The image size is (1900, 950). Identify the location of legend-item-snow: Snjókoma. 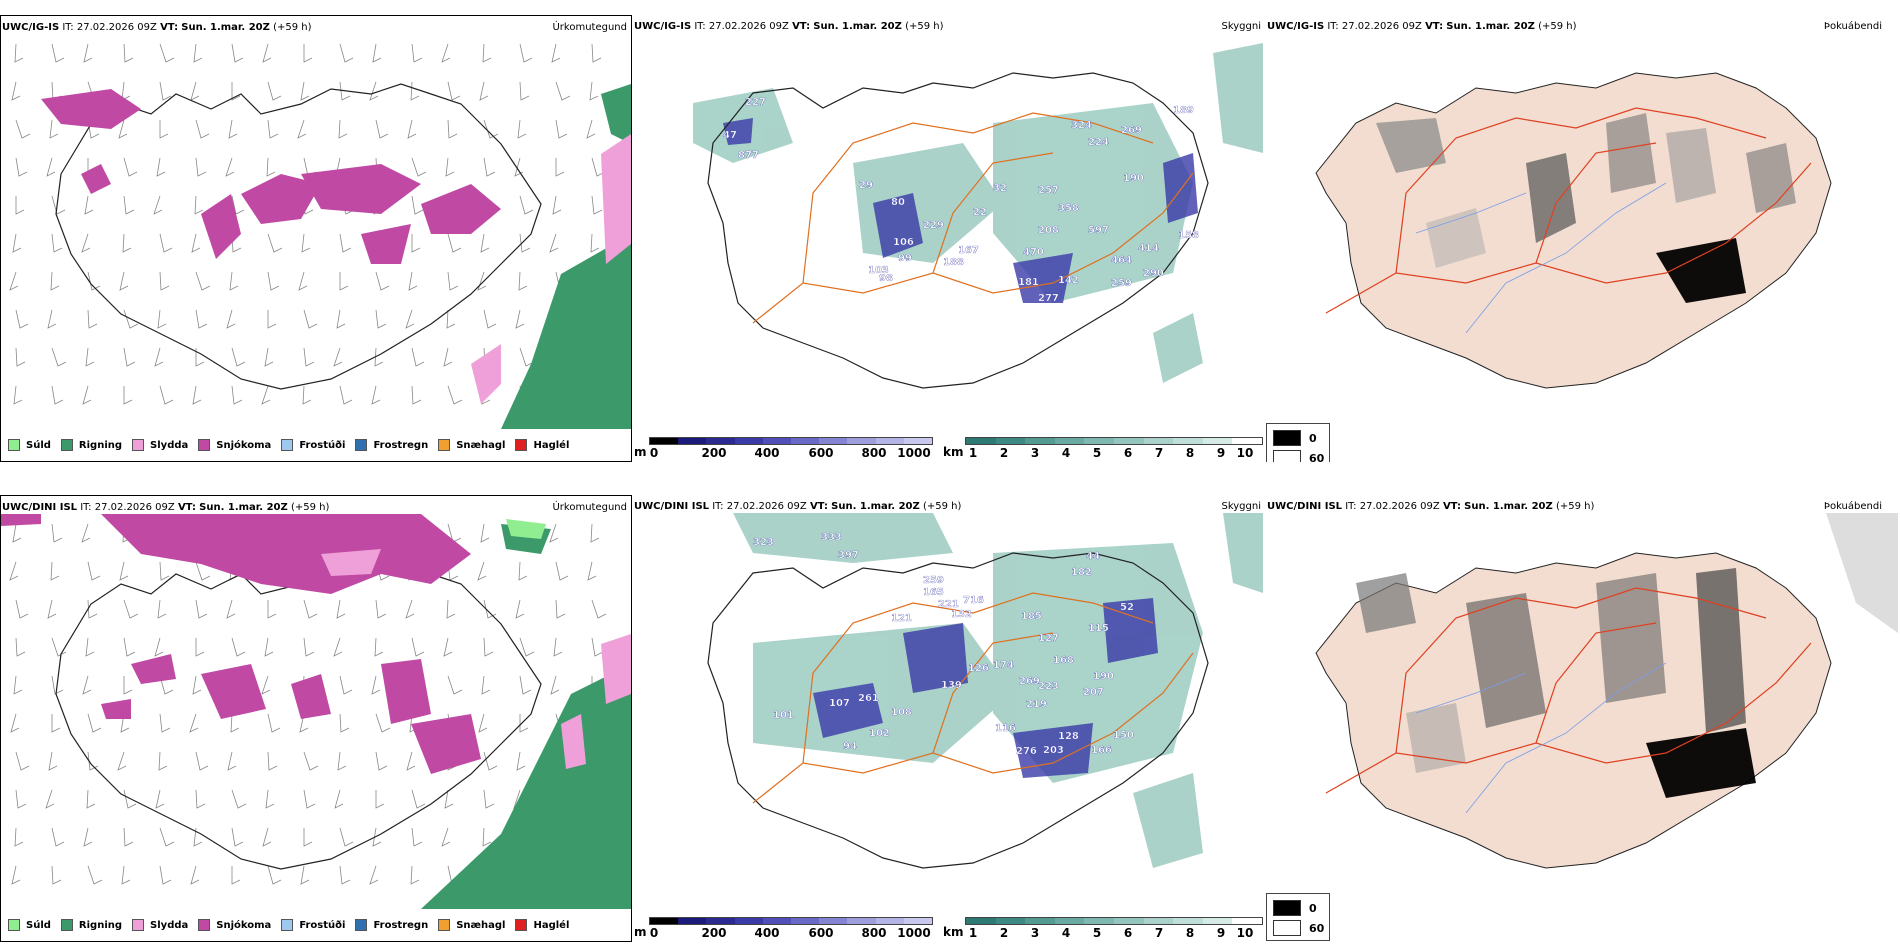
(234, 925).